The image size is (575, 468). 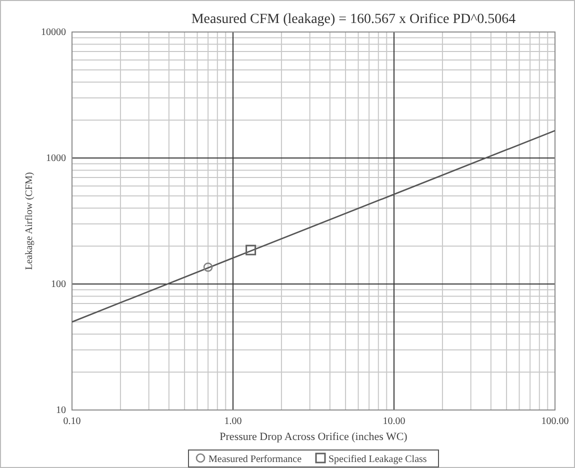 What do you see at coordinates (53, 32) in the screenshot?
I see `y-tick-label: 10000` at bounding box center [53, 32].